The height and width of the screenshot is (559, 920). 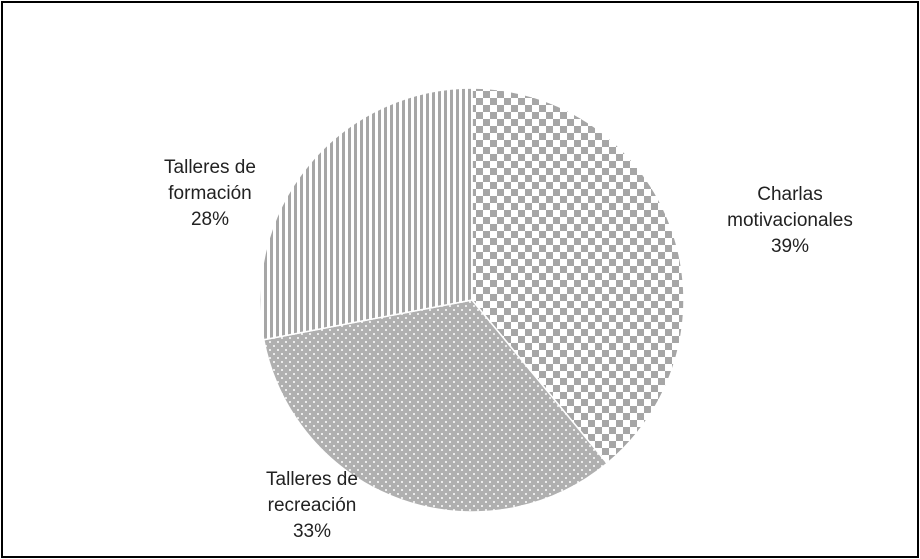 I want to click on slice-label: Charlas motivacionales 39%, so click(x=790, y=221).